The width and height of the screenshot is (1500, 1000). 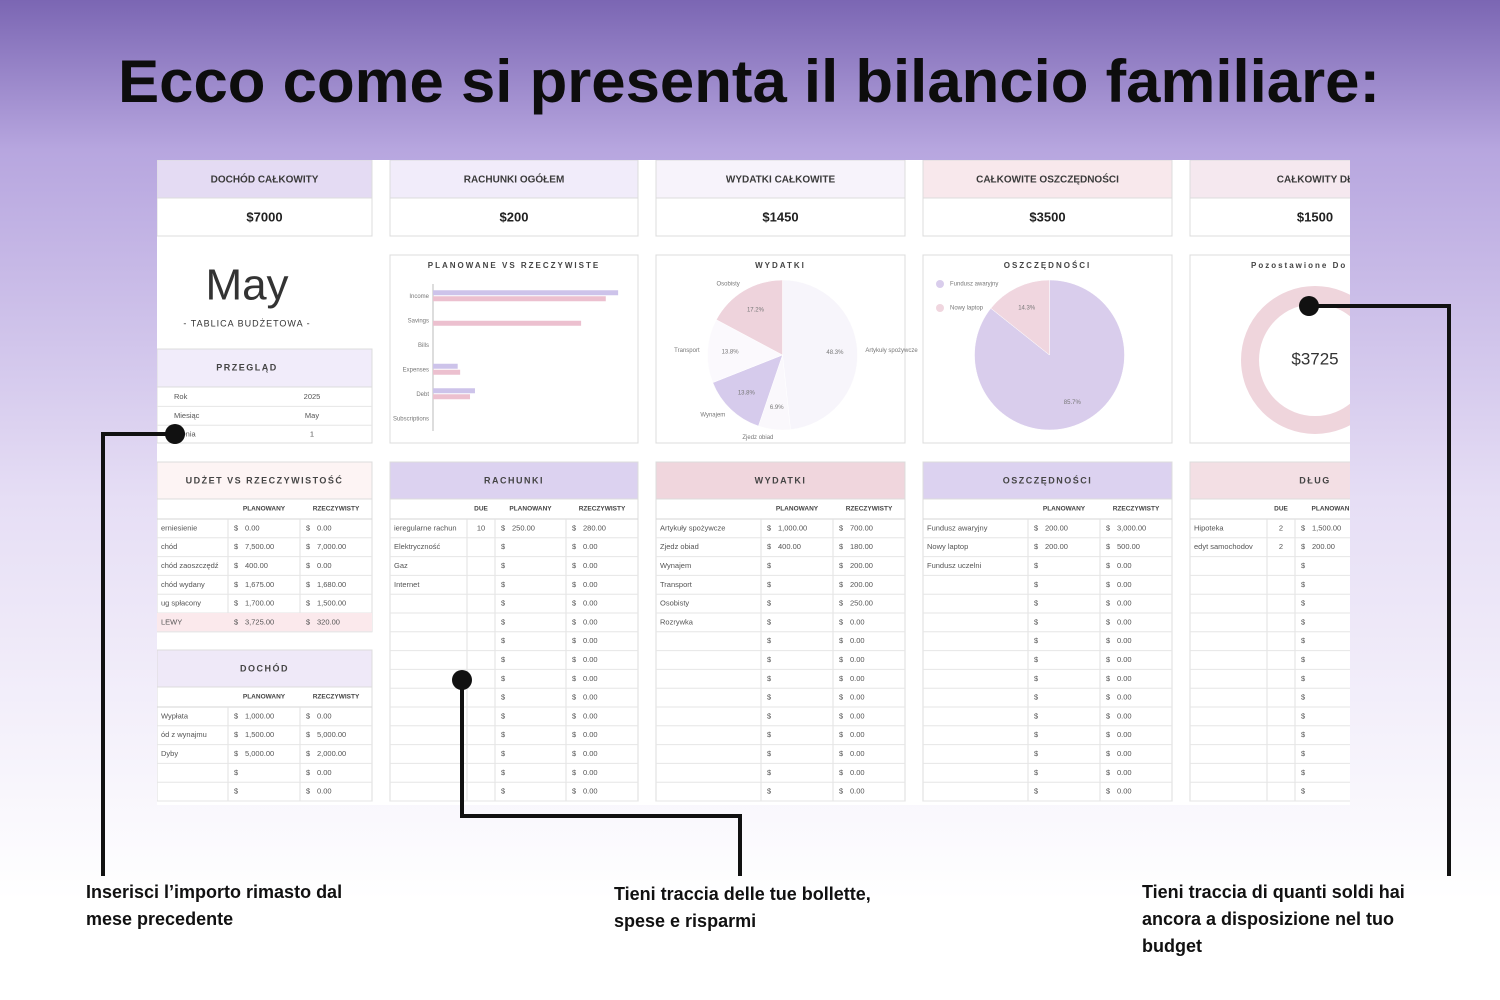 I want to click on row-label: chód wydany, so click(x=183, y=584).